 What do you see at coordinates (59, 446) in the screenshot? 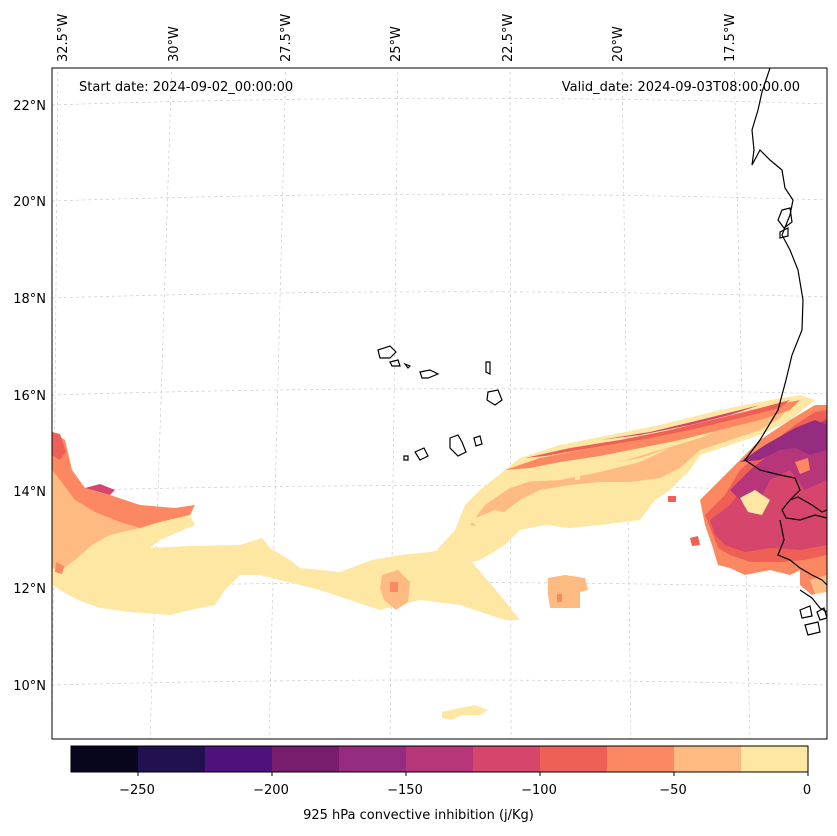
I see `contour-west-dark` at bounding box center [59, 446].